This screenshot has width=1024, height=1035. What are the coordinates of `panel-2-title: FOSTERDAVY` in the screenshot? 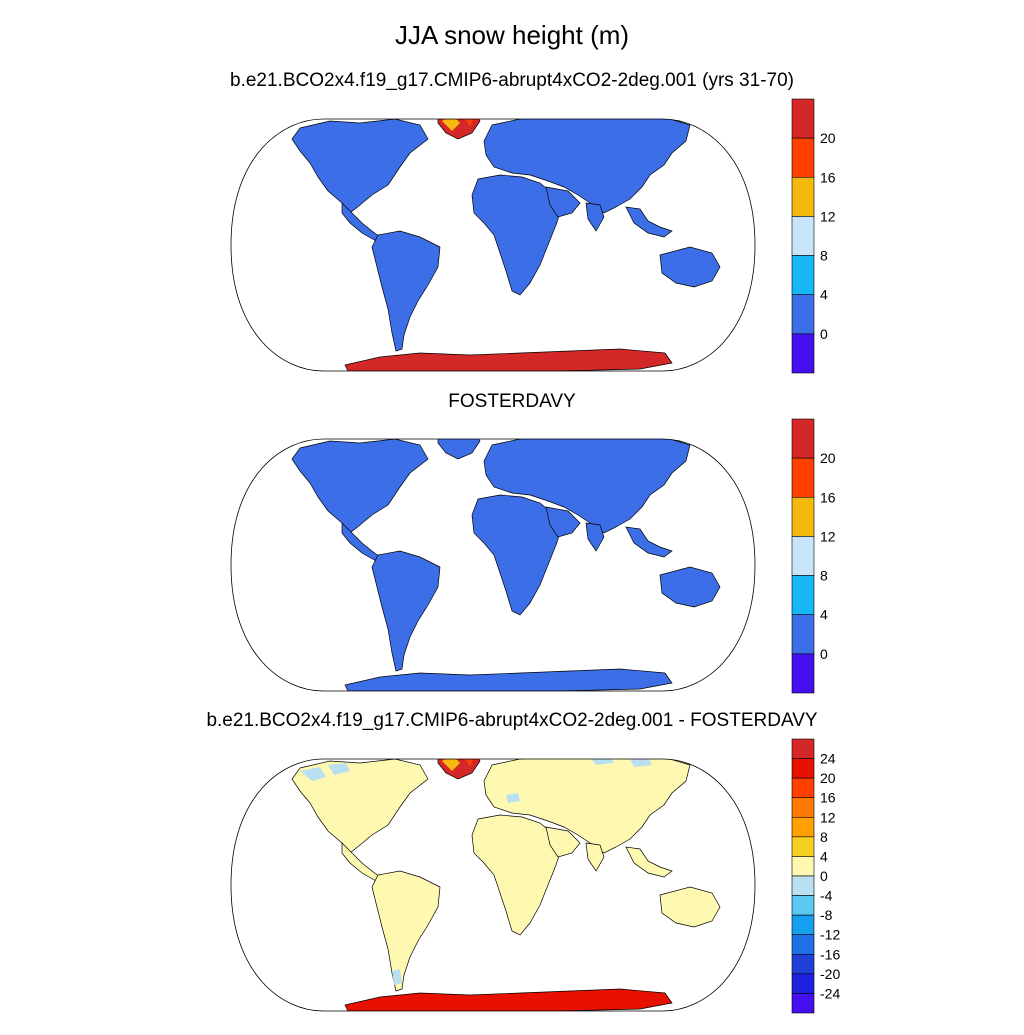 It's located at (512, 401).